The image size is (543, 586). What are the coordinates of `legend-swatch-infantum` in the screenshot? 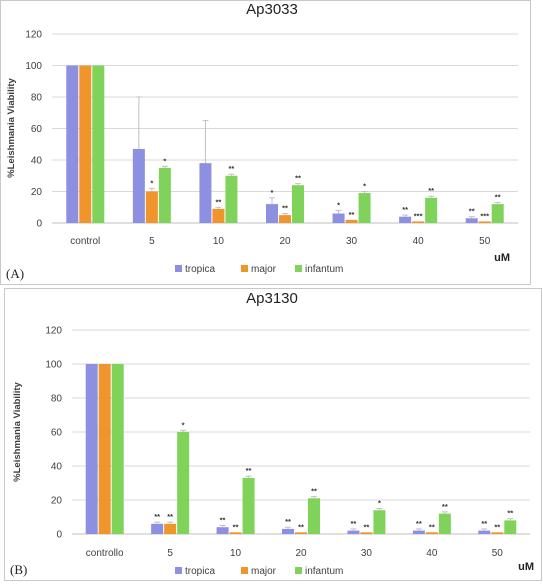 It's located at (298, 570).